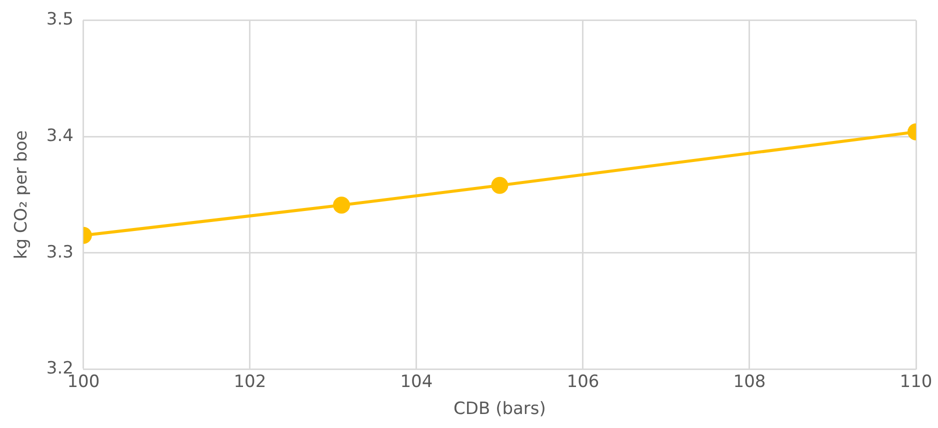 The width and height of the screenshot is (938, 428). What do you see at coordinates (250, 382) in the screenshot?
I see `x-tick-label: 102` at bounding box center [250, 382].